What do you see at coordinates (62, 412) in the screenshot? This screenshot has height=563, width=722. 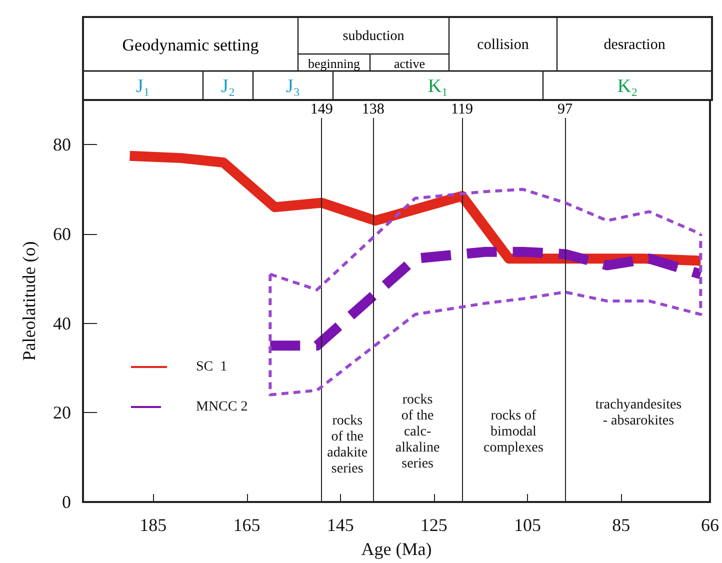 I see `y-tick-label: 20` at bounding box center [62, 412].